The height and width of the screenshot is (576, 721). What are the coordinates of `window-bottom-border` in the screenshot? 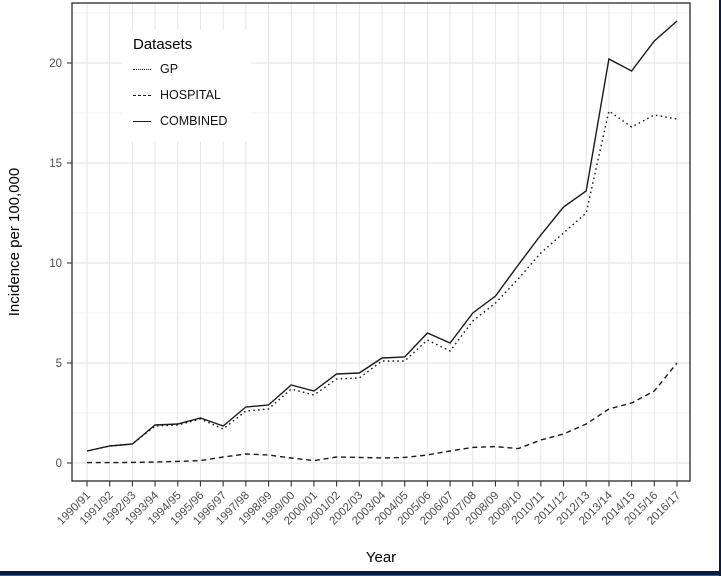 It's located at (360, 573).